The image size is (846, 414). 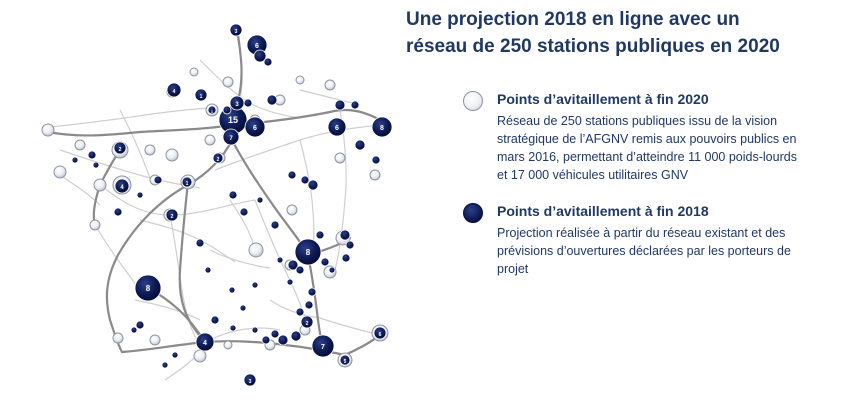 I want to click on count-label: 15, so click(x=233, y=120).